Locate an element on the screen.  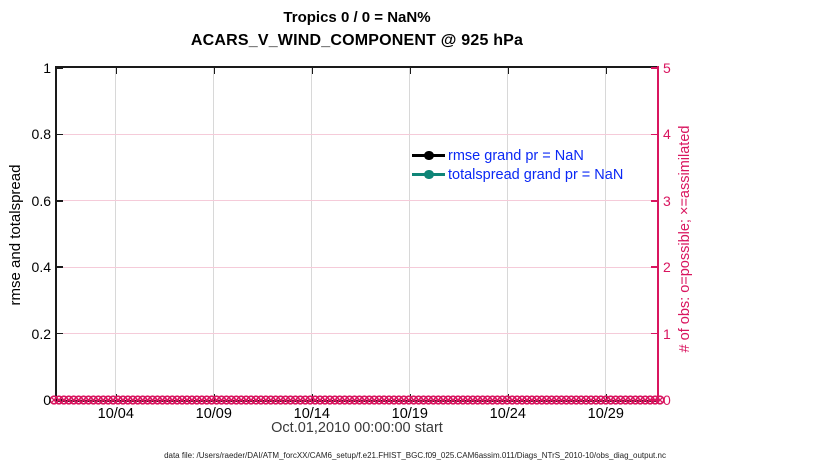
legend-line-sample-totalspread is located at coordinates (428, 174).